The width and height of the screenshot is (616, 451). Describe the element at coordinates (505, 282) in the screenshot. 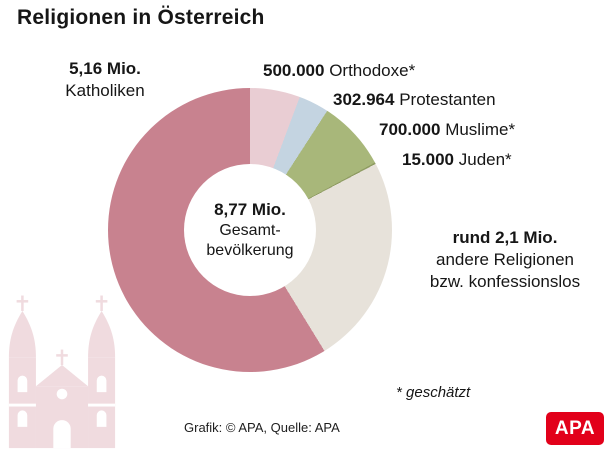

I see `label-andere-line2: bzw. konfessionslos` at that location.